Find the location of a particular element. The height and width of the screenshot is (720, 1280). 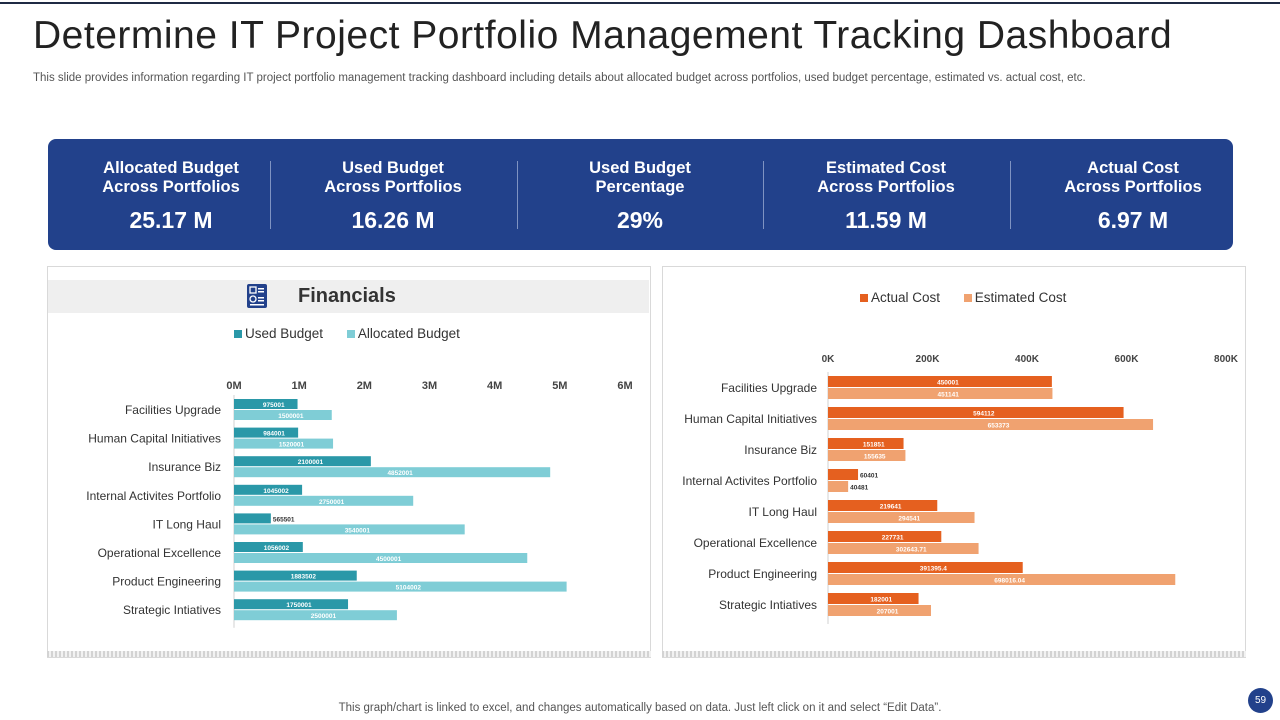

bar-value-label: 984001 is located at coordinates (274, 434).